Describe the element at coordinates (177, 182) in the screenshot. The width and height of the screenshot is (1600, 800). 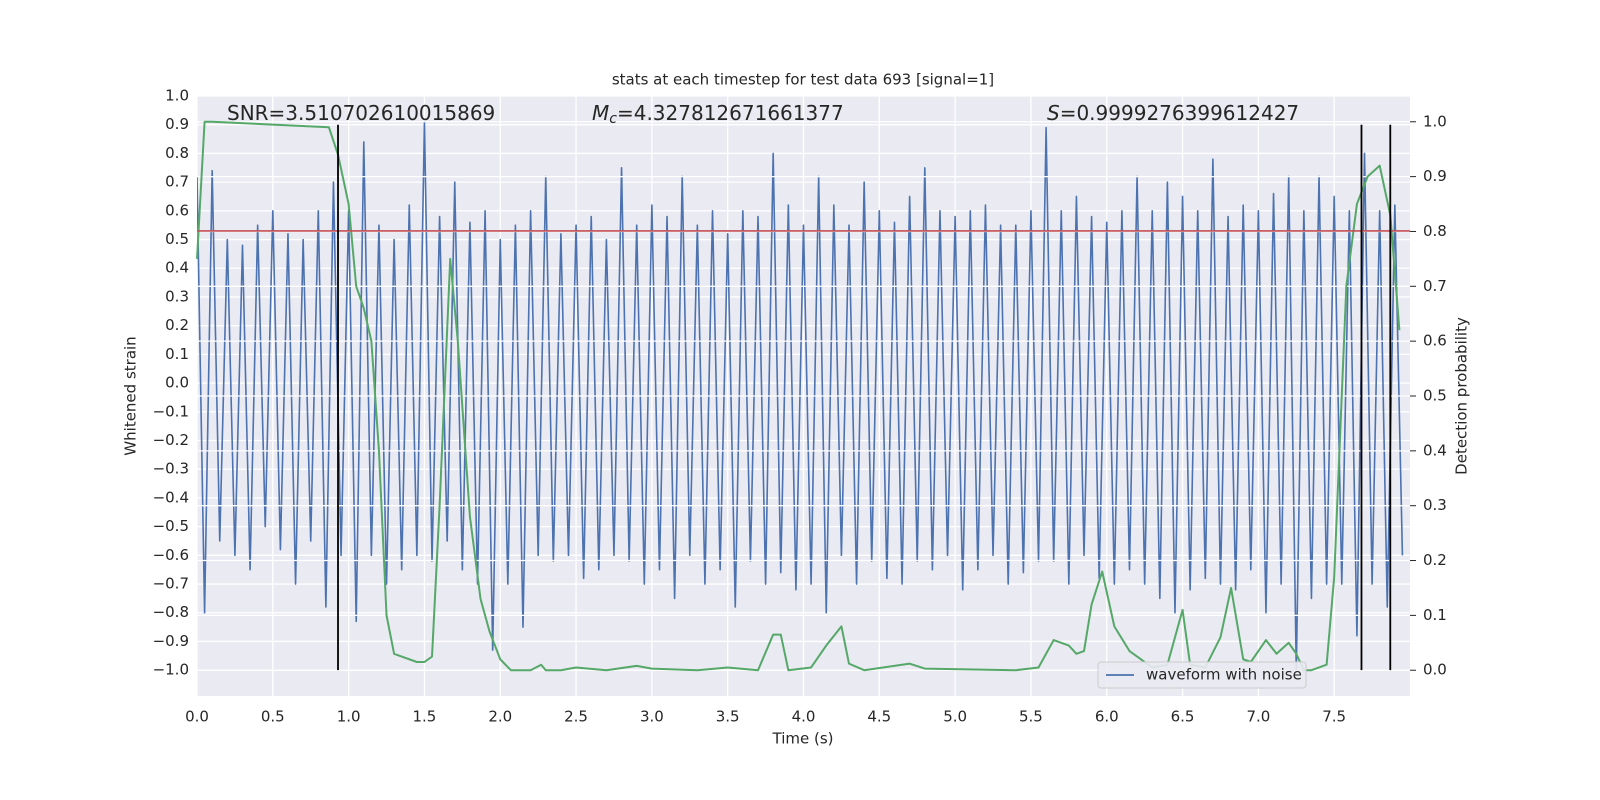
I see `y-tick-label: 0.7` at that location.